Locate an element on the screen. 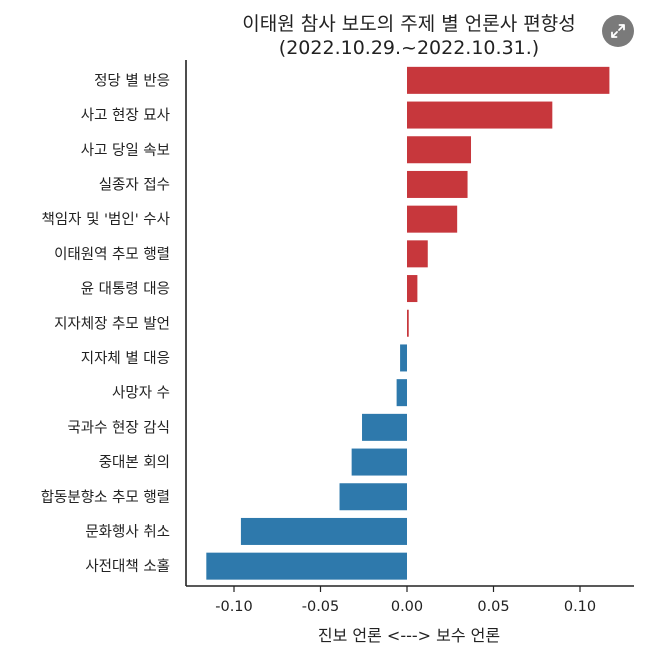  x-tick-label: 0.10 is located at coordinates (580, 607).